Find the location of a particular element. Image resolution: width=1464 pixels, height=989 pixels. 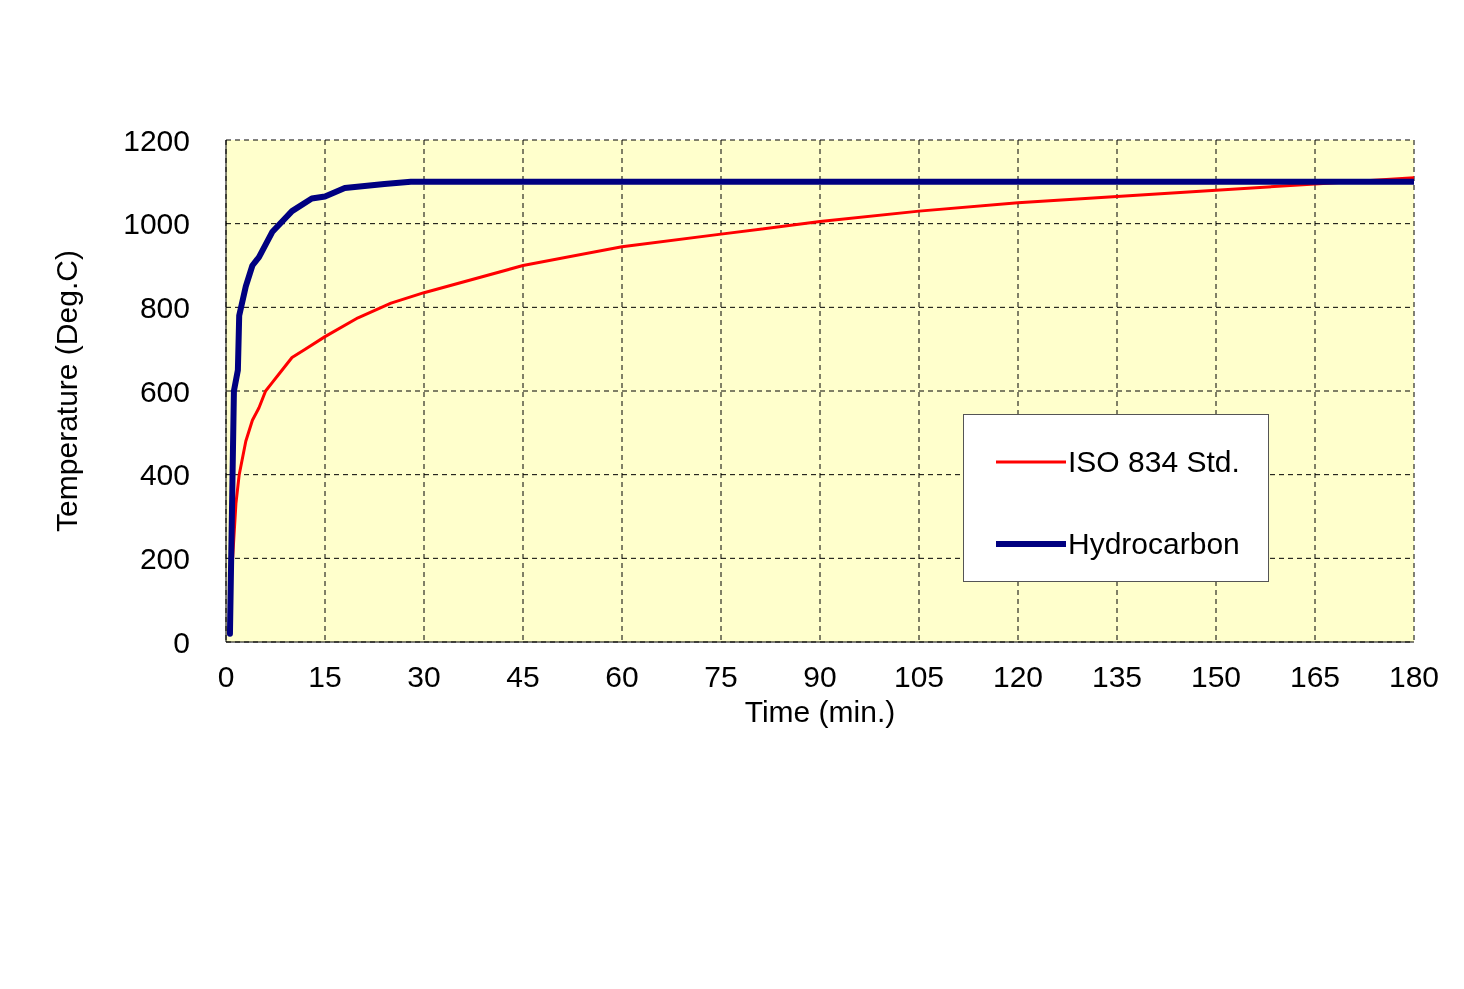

legend-label: ISO 834 Std. is located at coordinates (1154, 462).